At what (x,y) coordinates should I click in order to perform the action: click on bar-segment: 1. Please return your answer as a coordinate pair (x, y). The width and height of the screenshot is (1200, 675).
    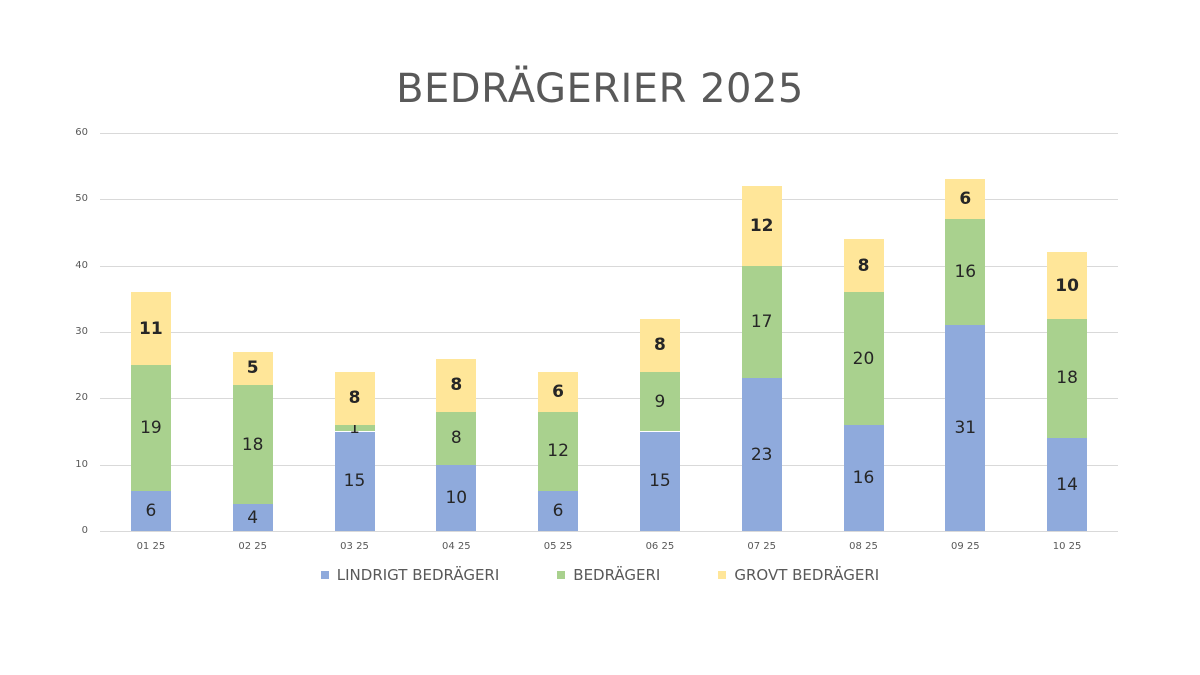
    Looking at the image, I should click on (354, 428).